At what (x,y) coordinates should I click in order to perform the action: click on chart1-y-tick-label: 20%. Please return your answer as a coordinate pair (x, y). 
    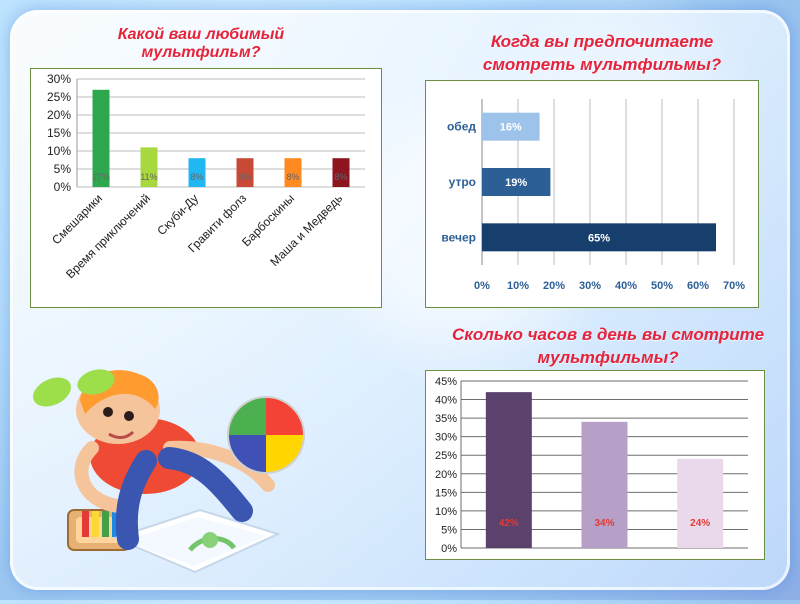
    Looking at the image, I should click on (59, 115).